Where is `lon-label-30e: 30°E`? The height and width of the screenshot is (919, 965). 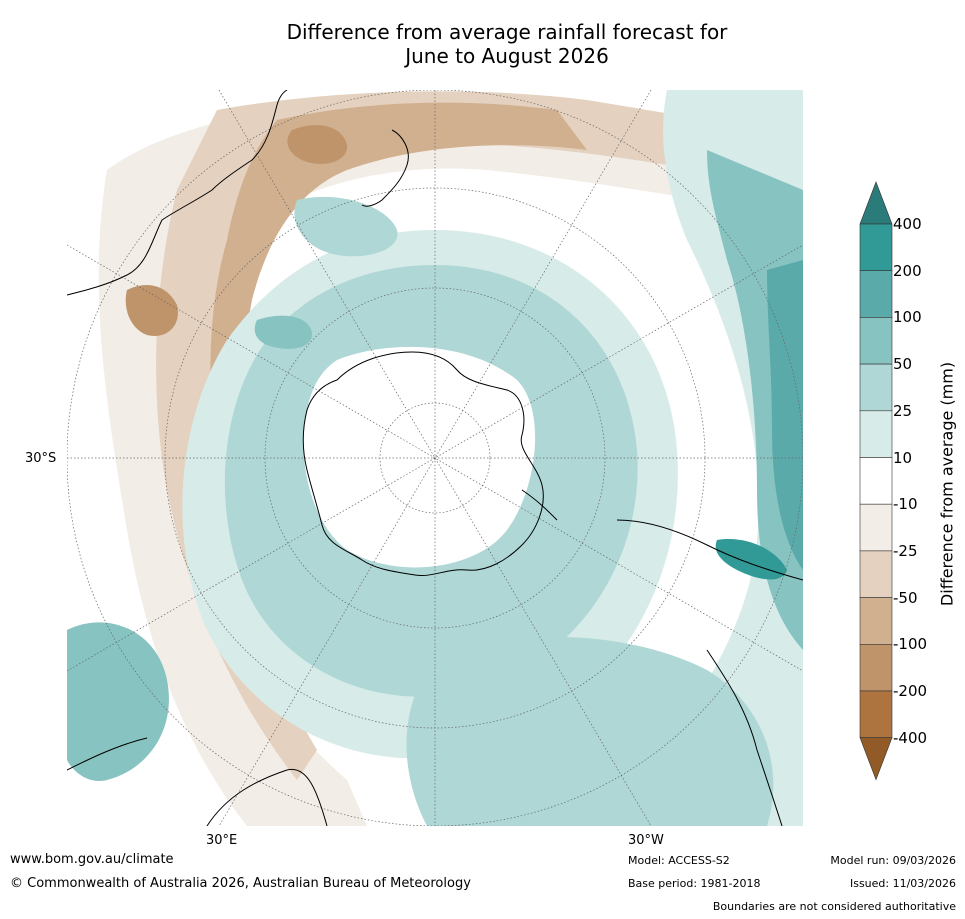 lon-label-30e: 30°E is located at coordinates (222, 840).